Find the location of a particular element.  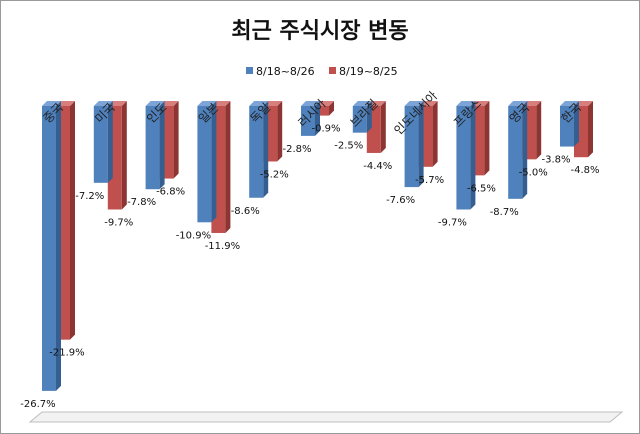

data-label-series-2-2: -9.7% is located at coordinates (118, 222).